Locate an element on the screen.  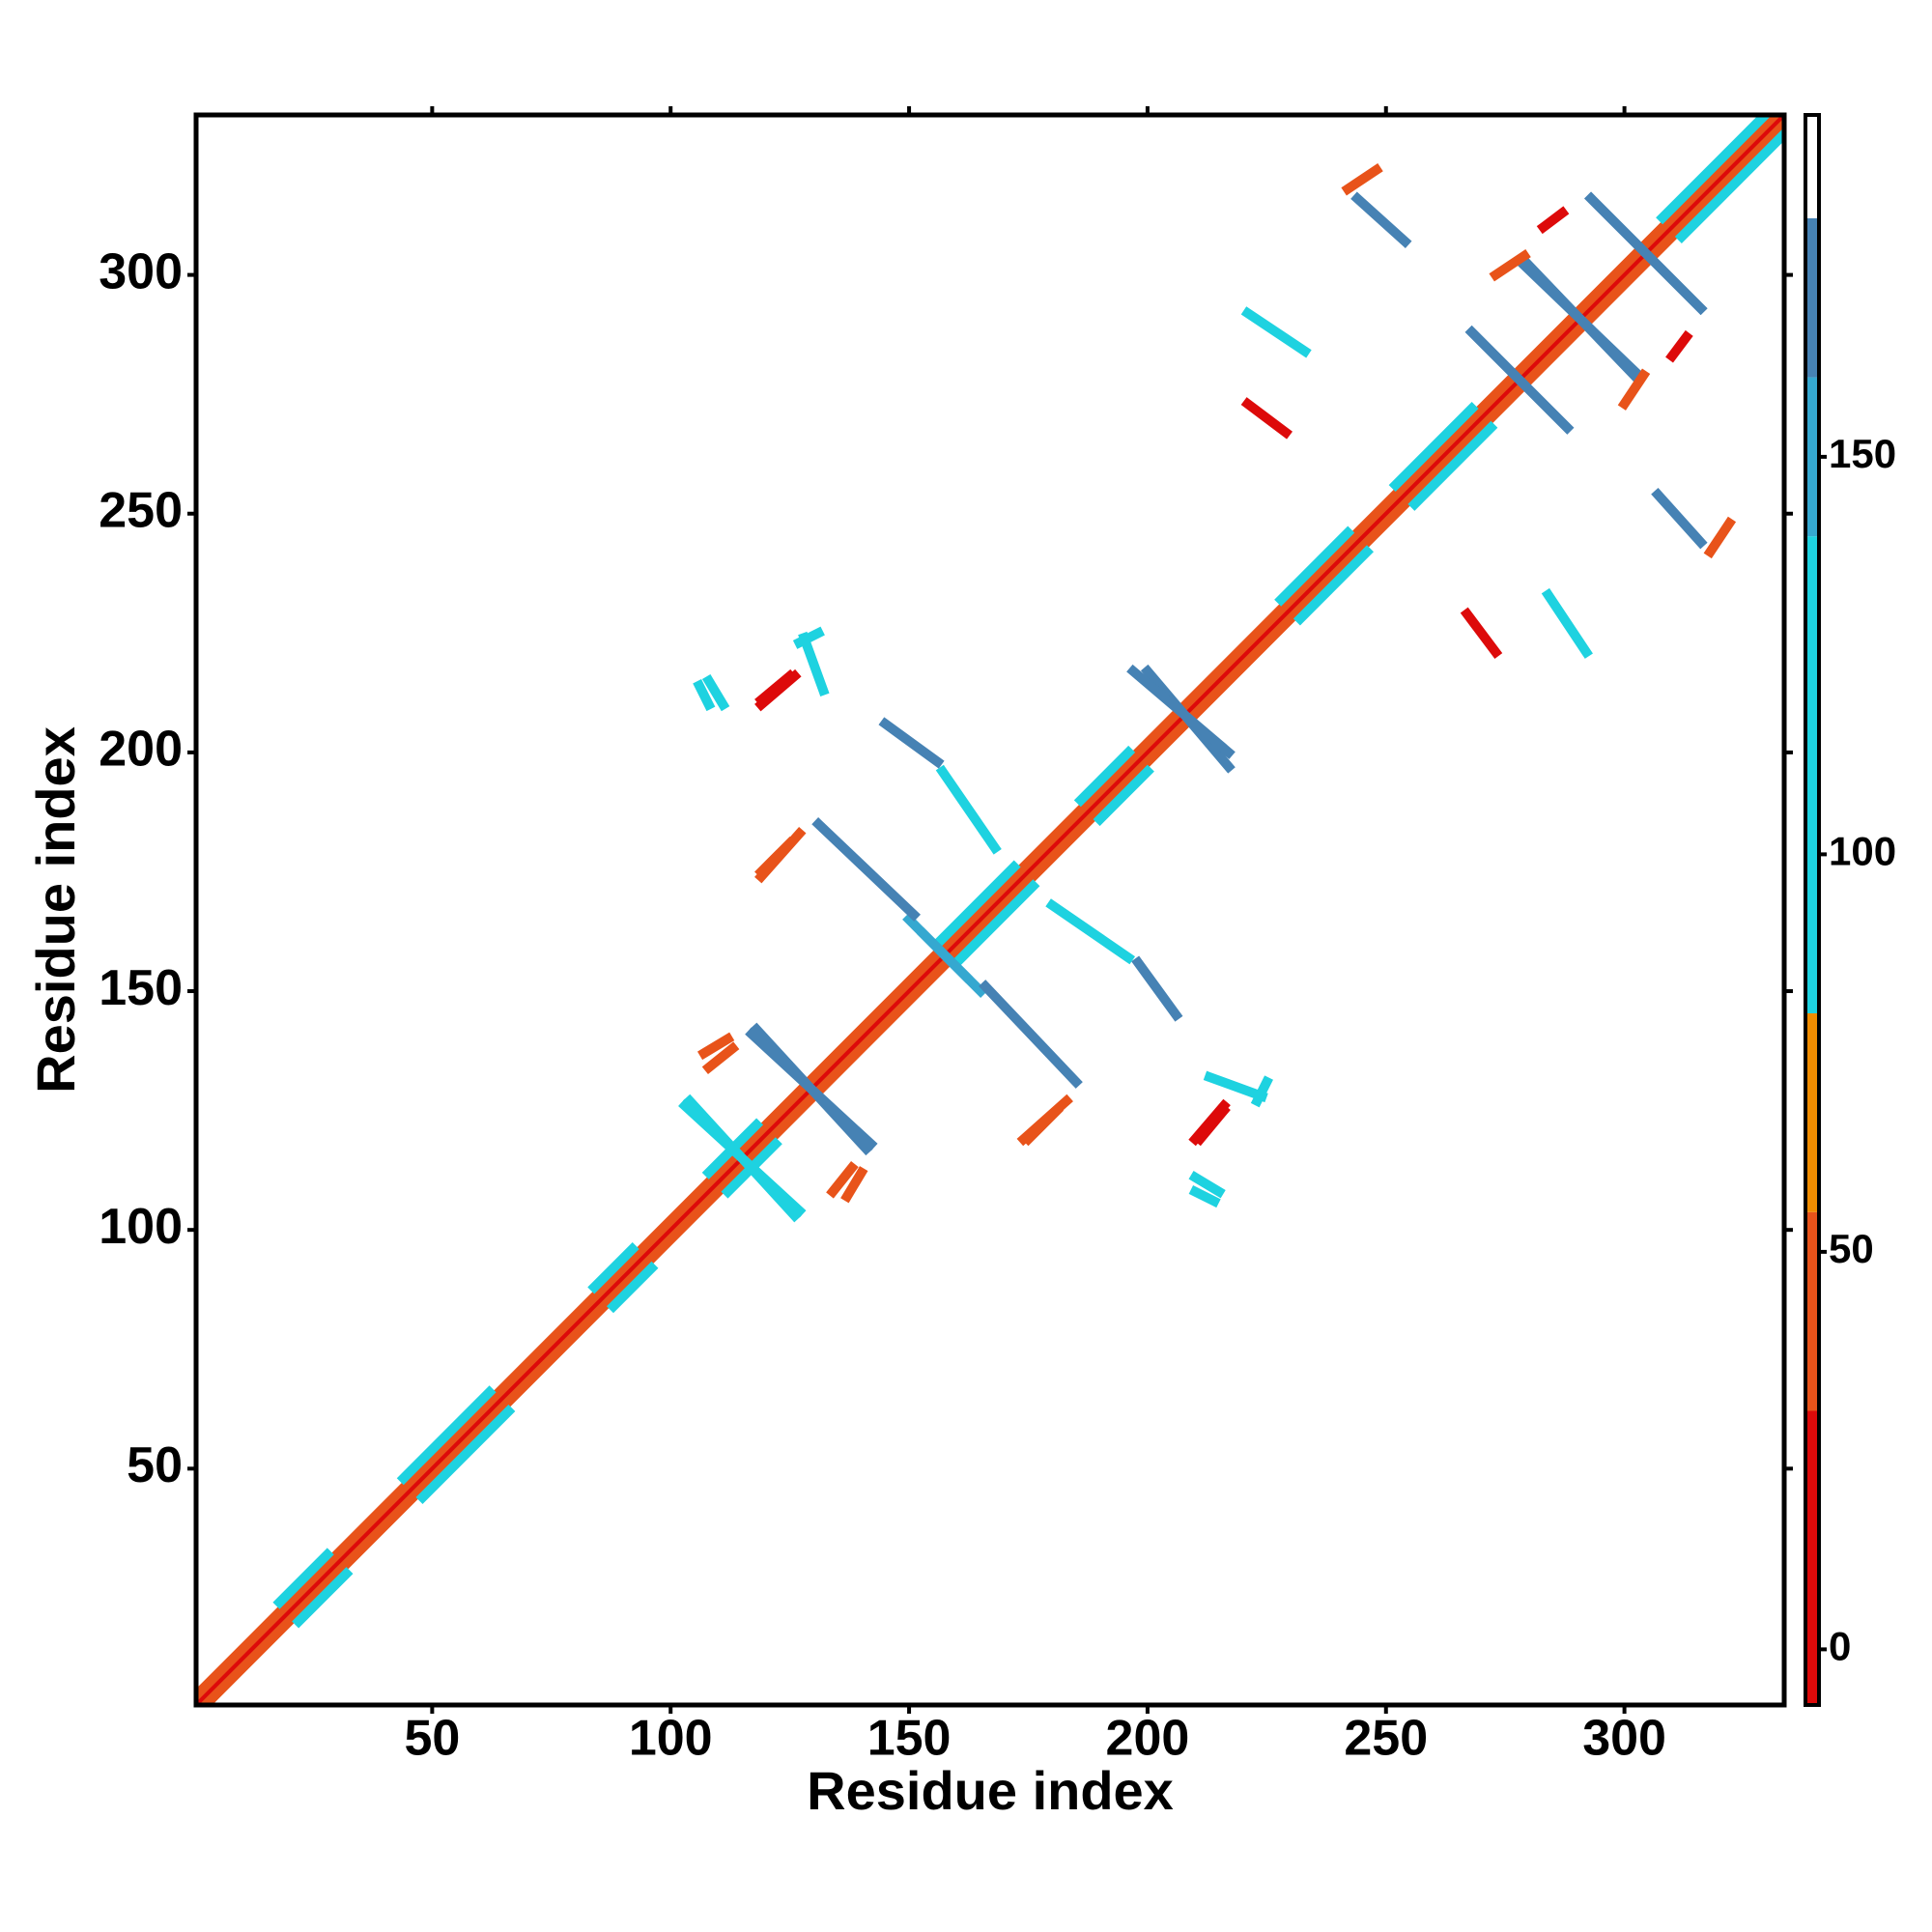
y-tick-label: 50 is located at coordinates (155, 1465).